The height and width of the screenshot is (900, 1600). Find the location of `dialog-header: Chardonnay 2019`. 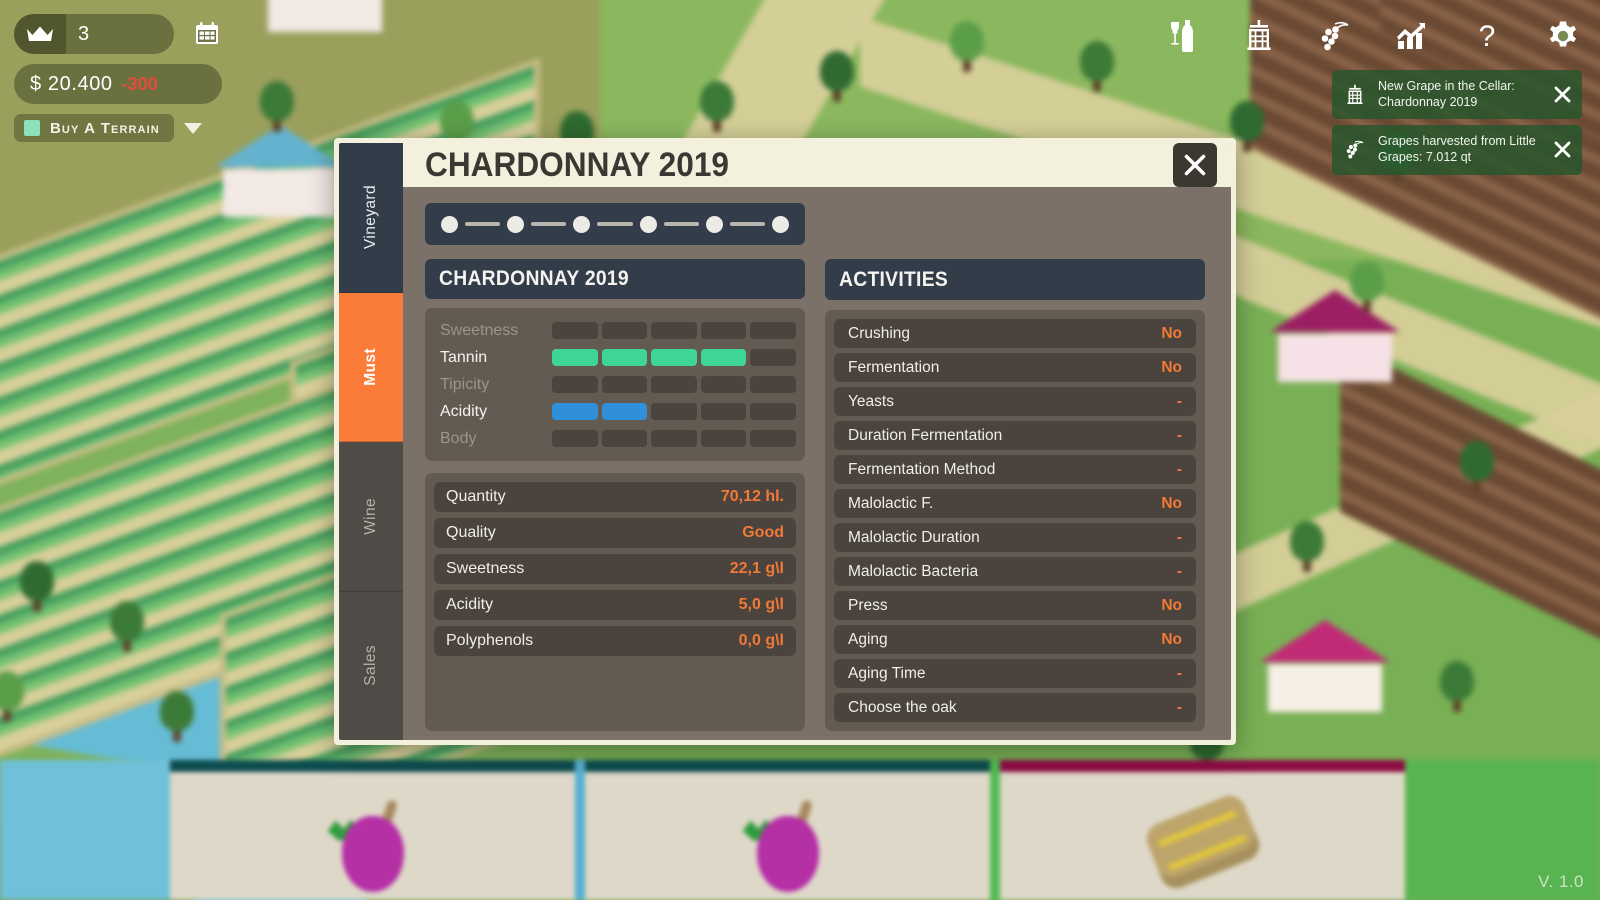

dialog-header: Chardonnay 2019 is located at coordinates (817, 165).